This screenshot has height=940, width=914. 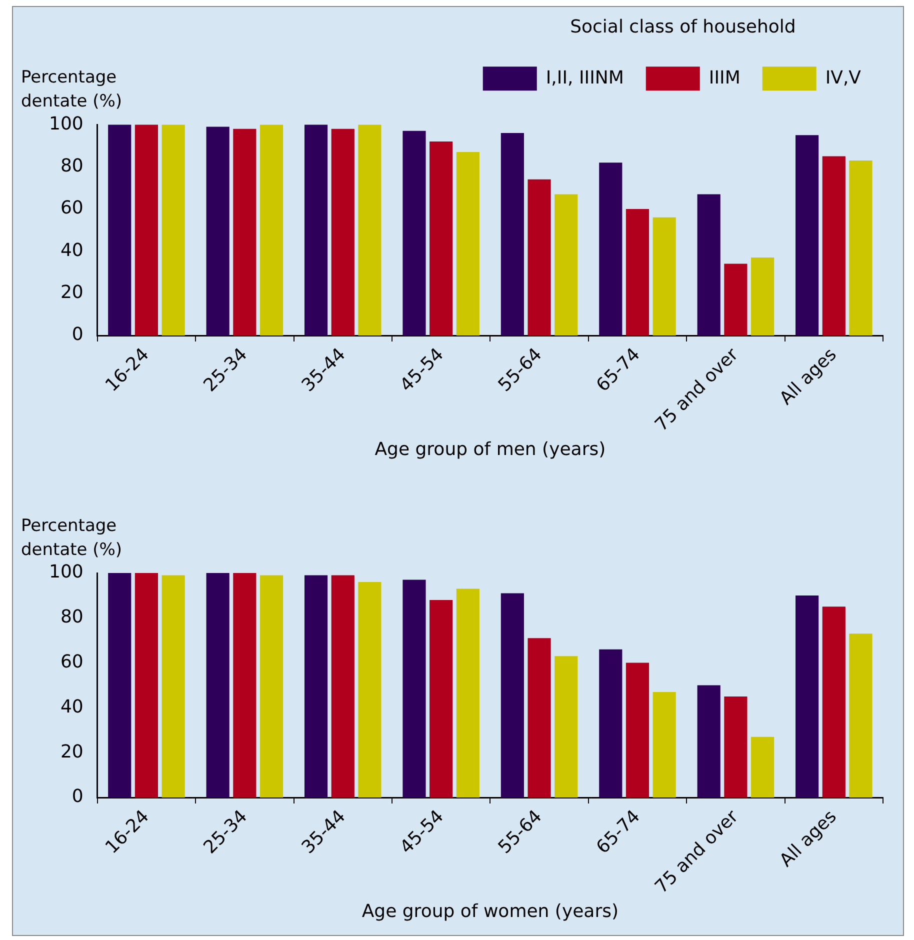 What do you see at coordinates (490, 449) in the screenshot?
I see `x-axis-title: Age group of men (years)` at bounding box center [490, 449].